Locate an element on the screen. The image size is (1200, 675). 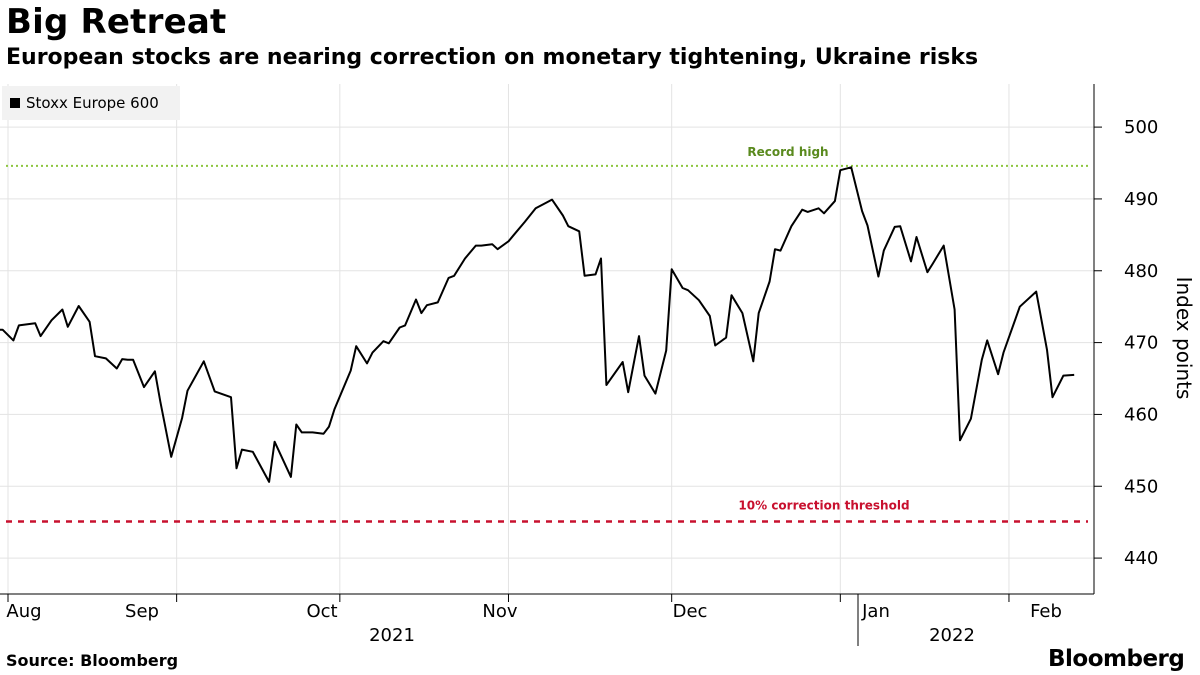
x-tick-label: Dec is located at coordinates (690, 611).